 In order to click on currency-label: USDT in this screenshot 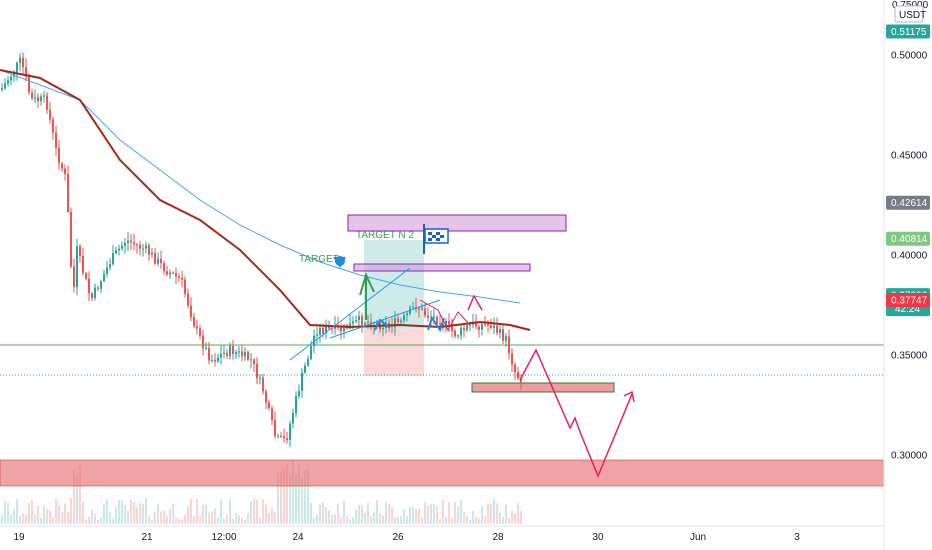, I will do `click(912, 15)`.